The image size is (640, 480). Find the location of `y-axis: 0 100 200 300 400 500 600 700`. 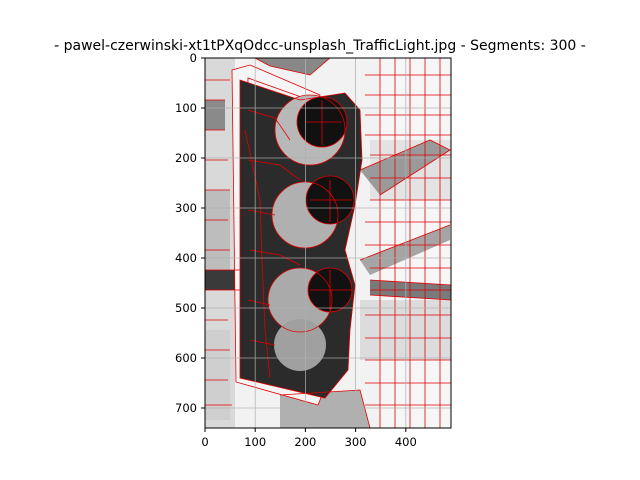

y-axis: 0 100 200 300 400 500 600 700 is located at coordinates (190, 233).